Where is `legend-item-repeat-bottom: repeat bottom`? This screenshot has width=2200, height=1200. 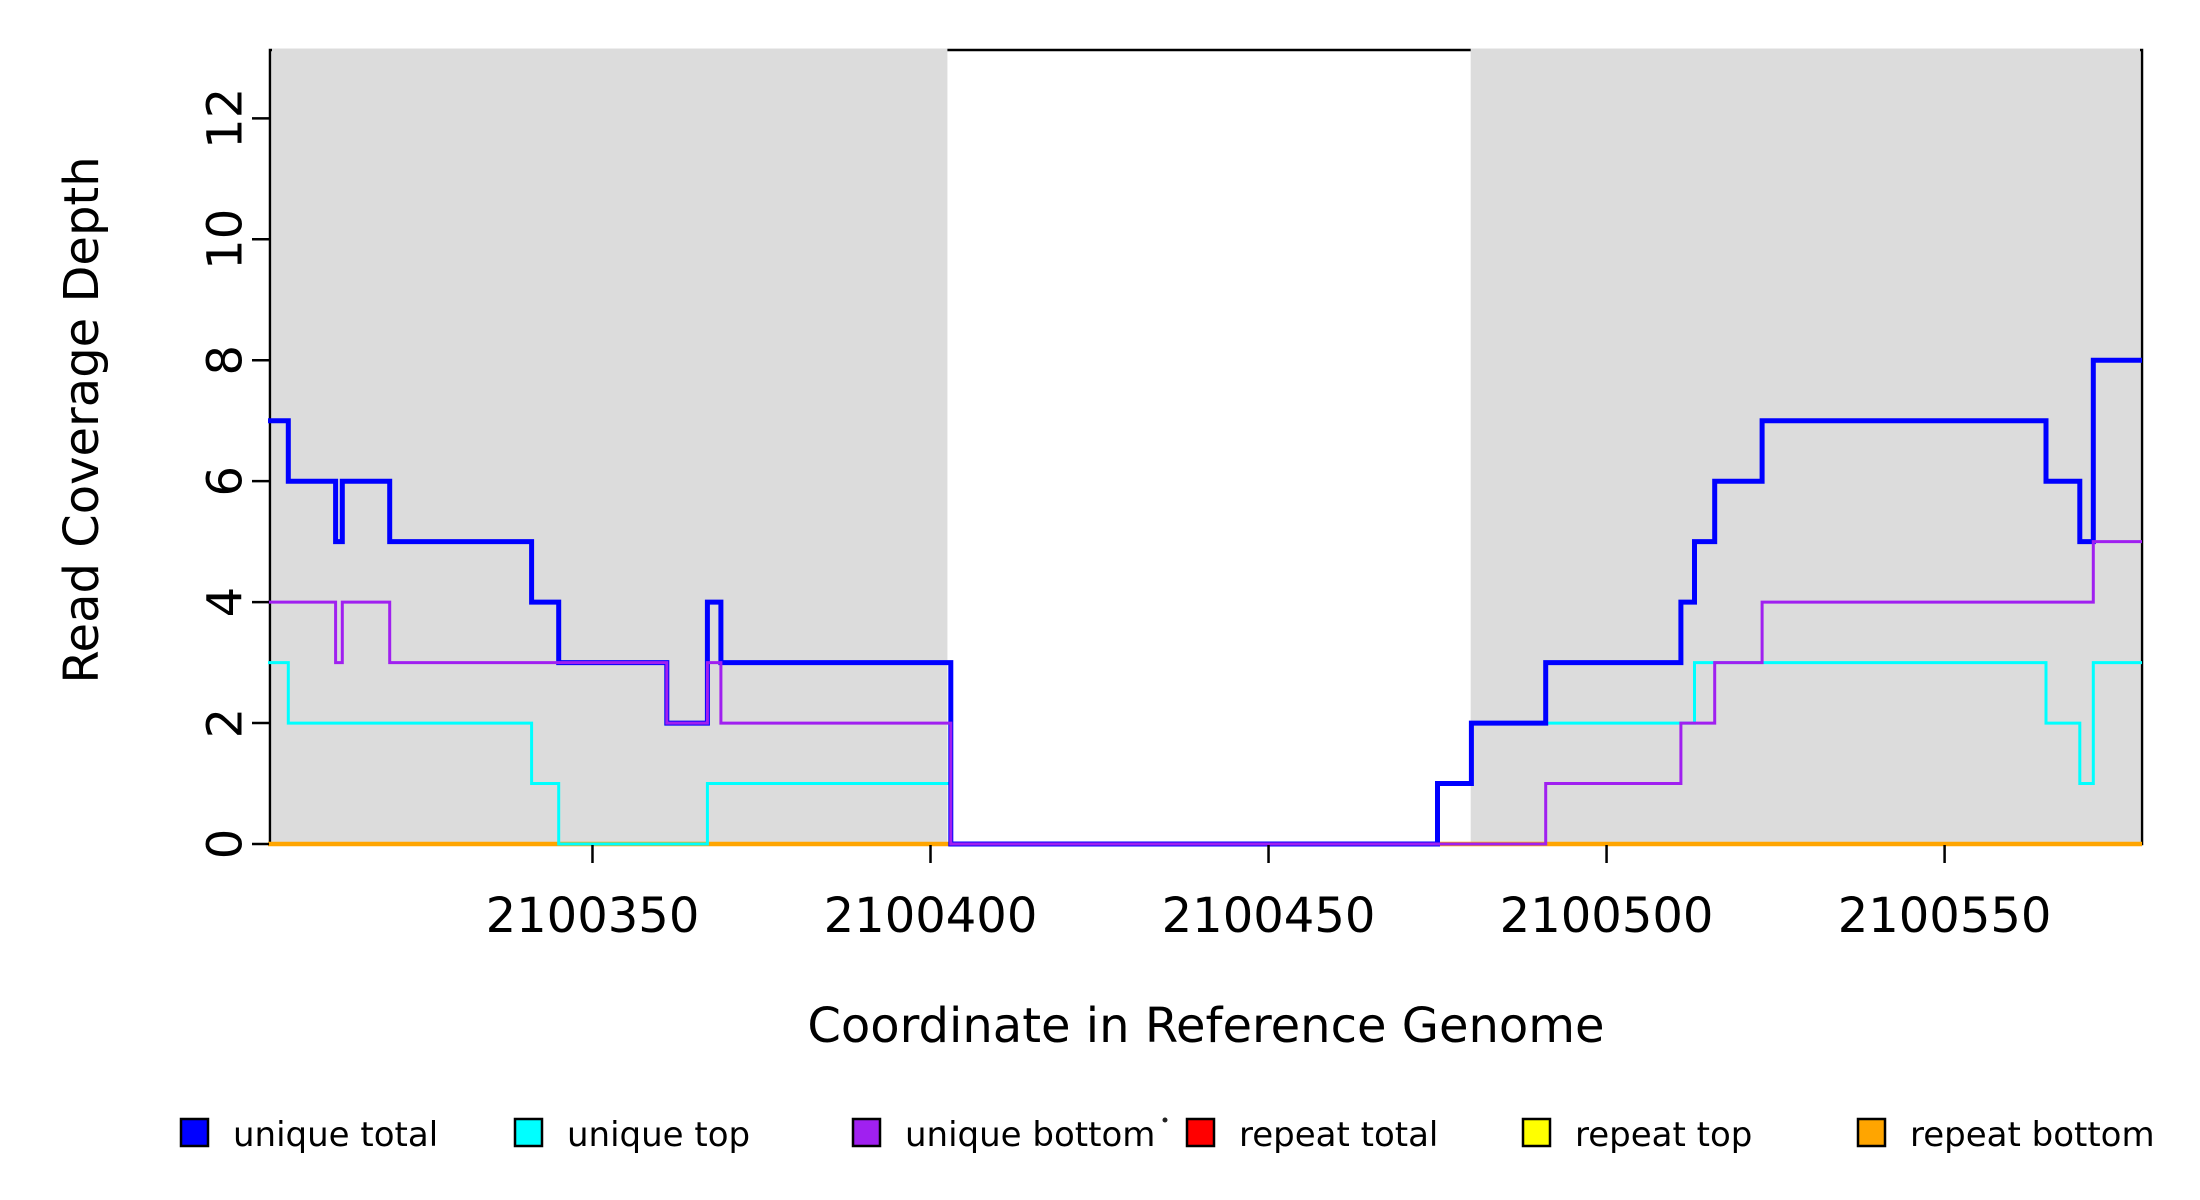
legend-item-repeat-bottom: repeat bottom is located at coordinates (2005, 1135).